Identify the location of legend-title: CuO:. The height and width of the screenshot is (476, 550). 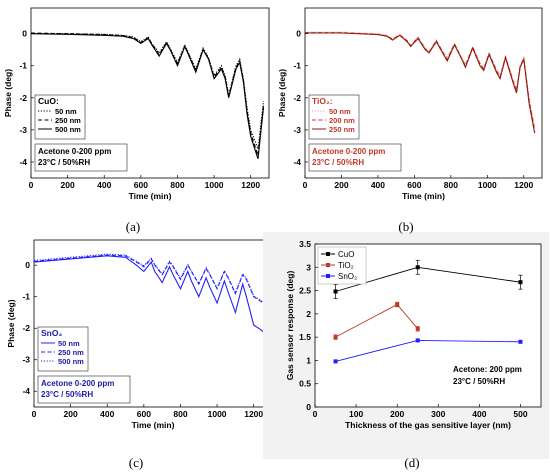
(48, 101).